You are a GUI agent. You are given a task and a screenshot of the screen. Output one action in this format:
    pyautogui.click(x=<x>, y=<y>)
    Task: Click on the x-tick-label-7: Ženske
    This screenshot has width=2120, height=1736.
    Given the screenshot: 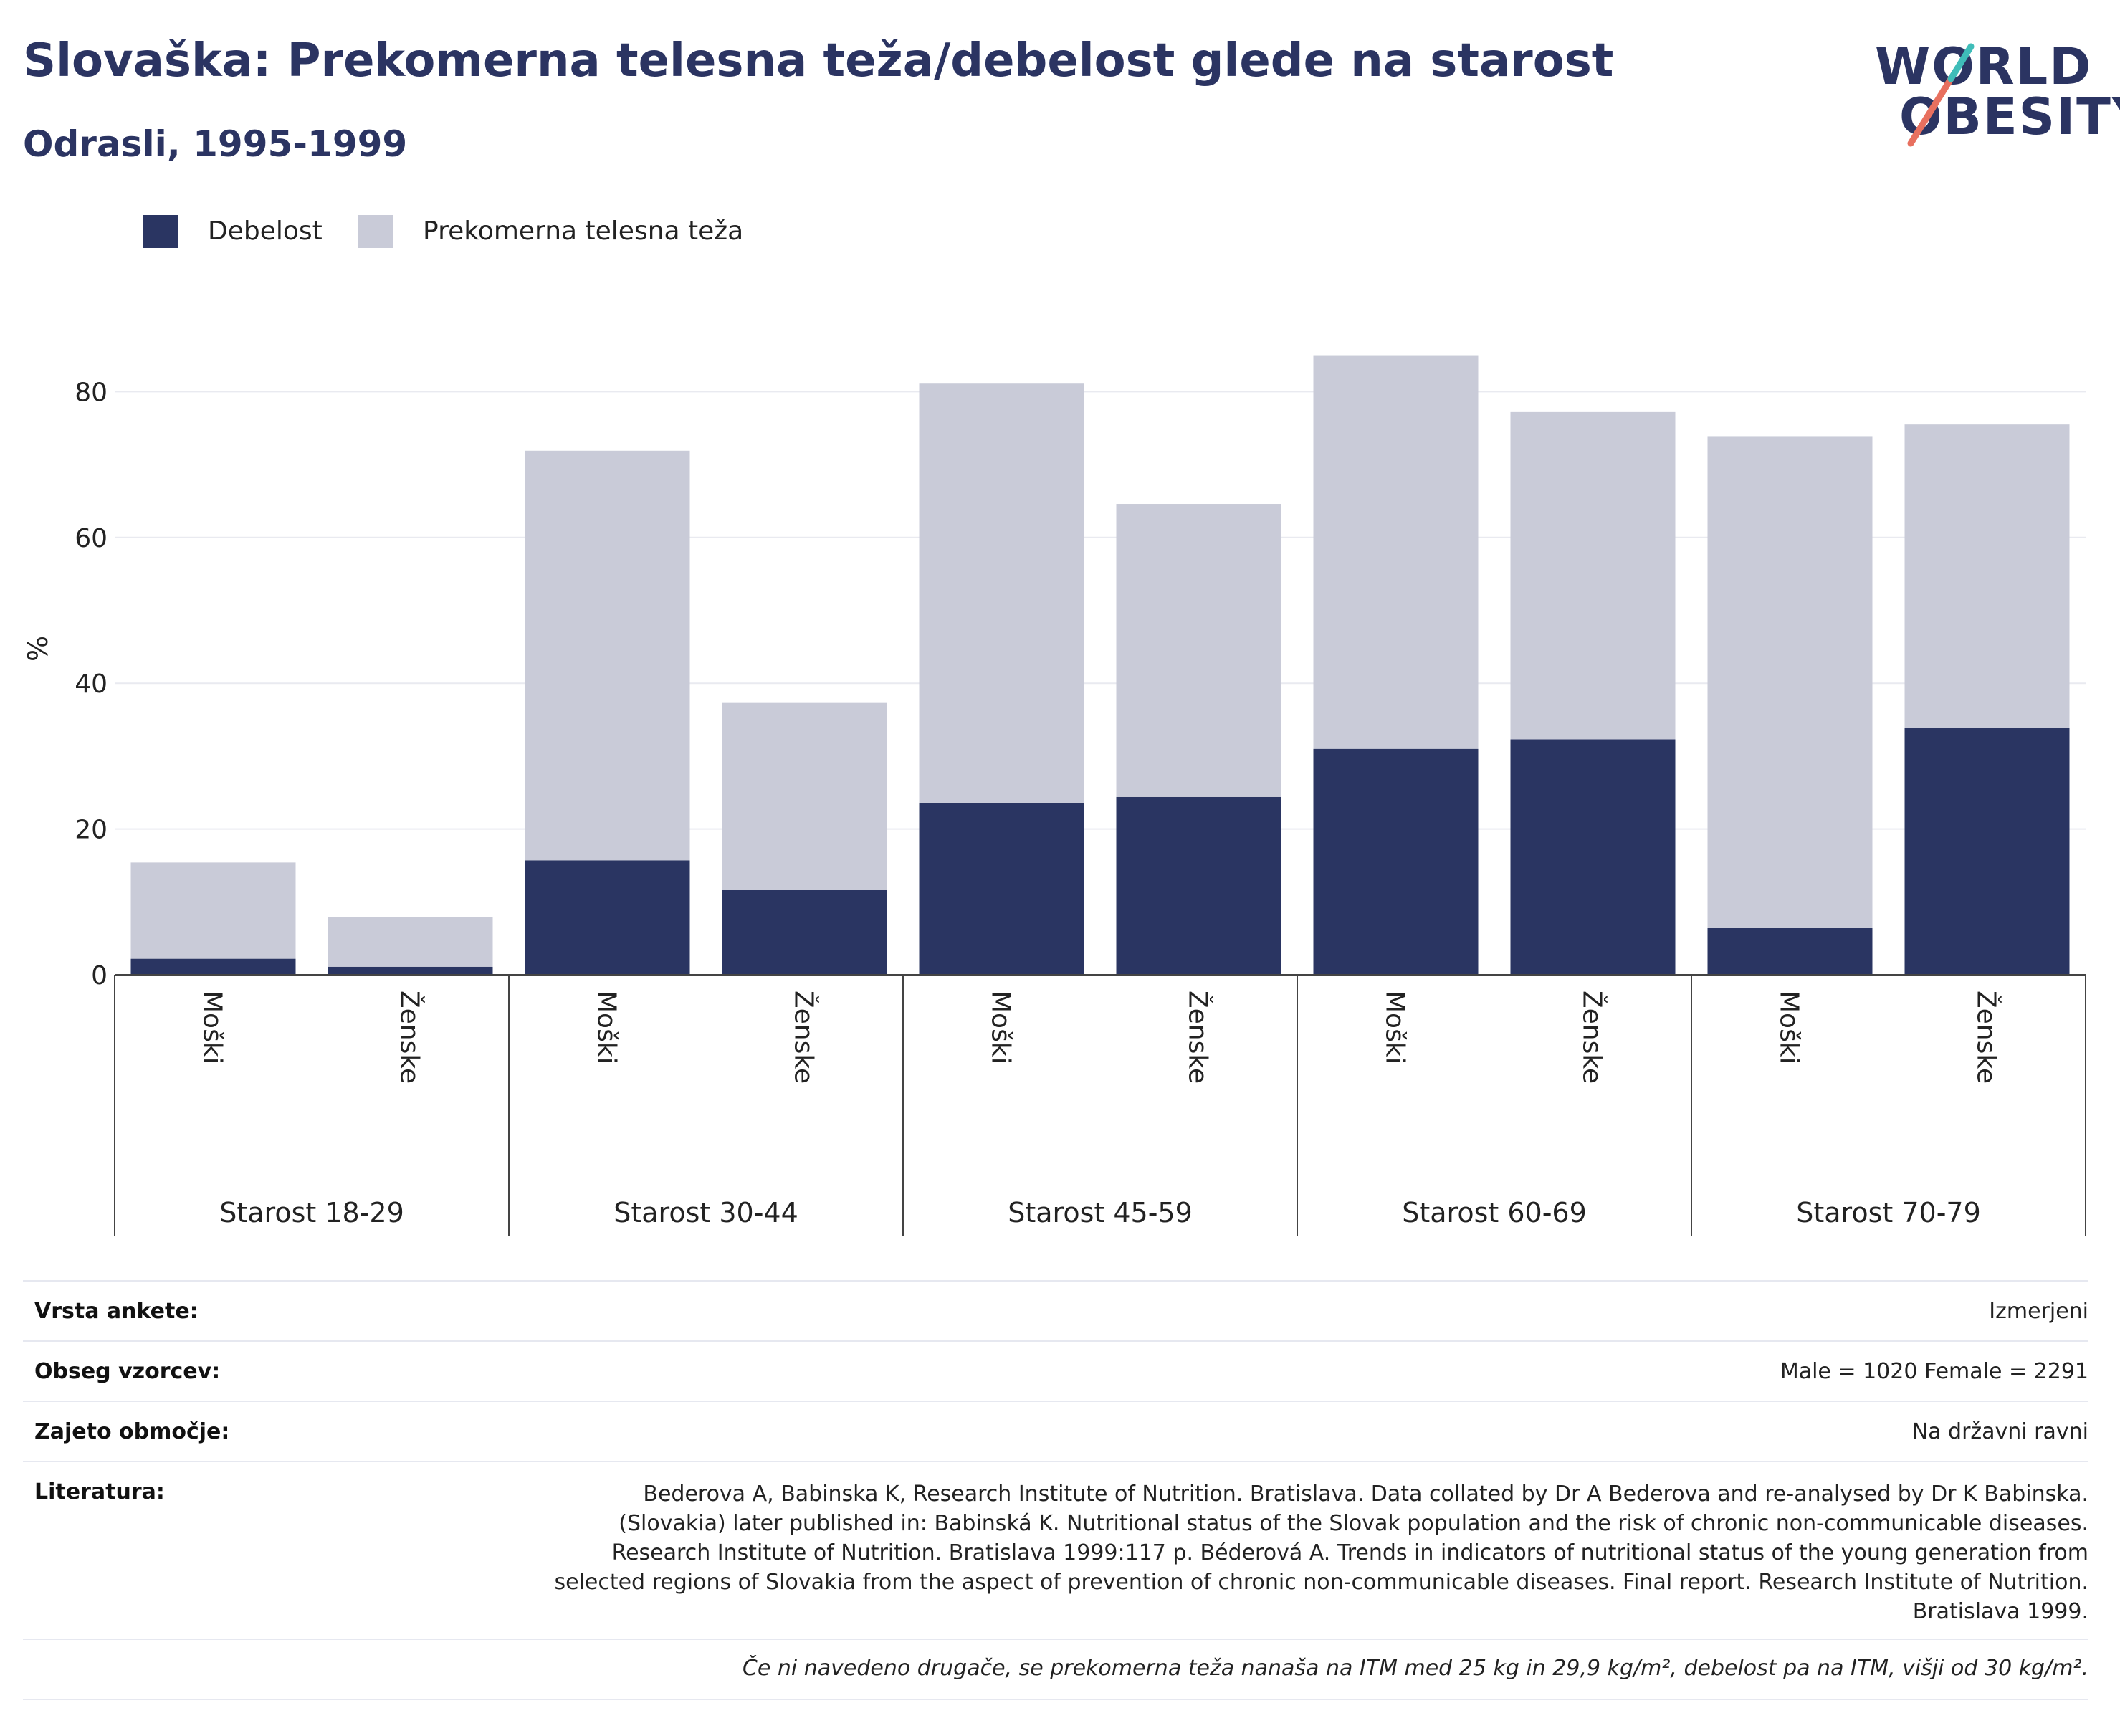 What is the action you would take?
    pyautogui.click(x=1593, y=1037)
    